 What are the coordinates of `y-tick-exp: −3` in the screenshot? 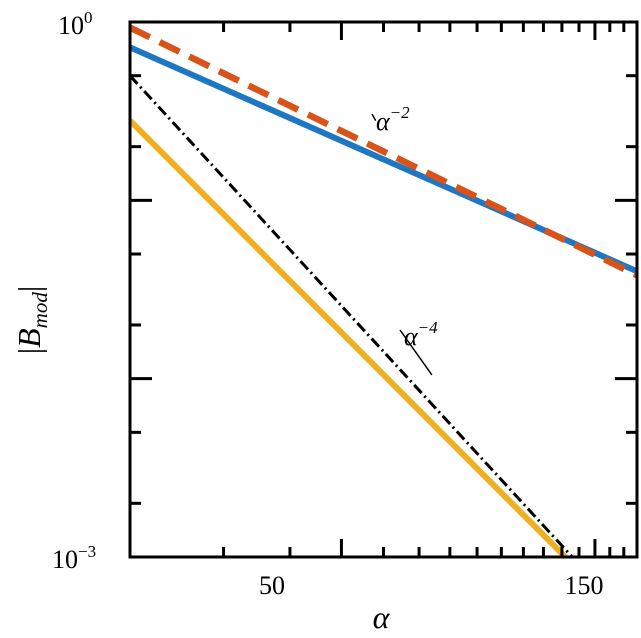 It's located at (87, 551).